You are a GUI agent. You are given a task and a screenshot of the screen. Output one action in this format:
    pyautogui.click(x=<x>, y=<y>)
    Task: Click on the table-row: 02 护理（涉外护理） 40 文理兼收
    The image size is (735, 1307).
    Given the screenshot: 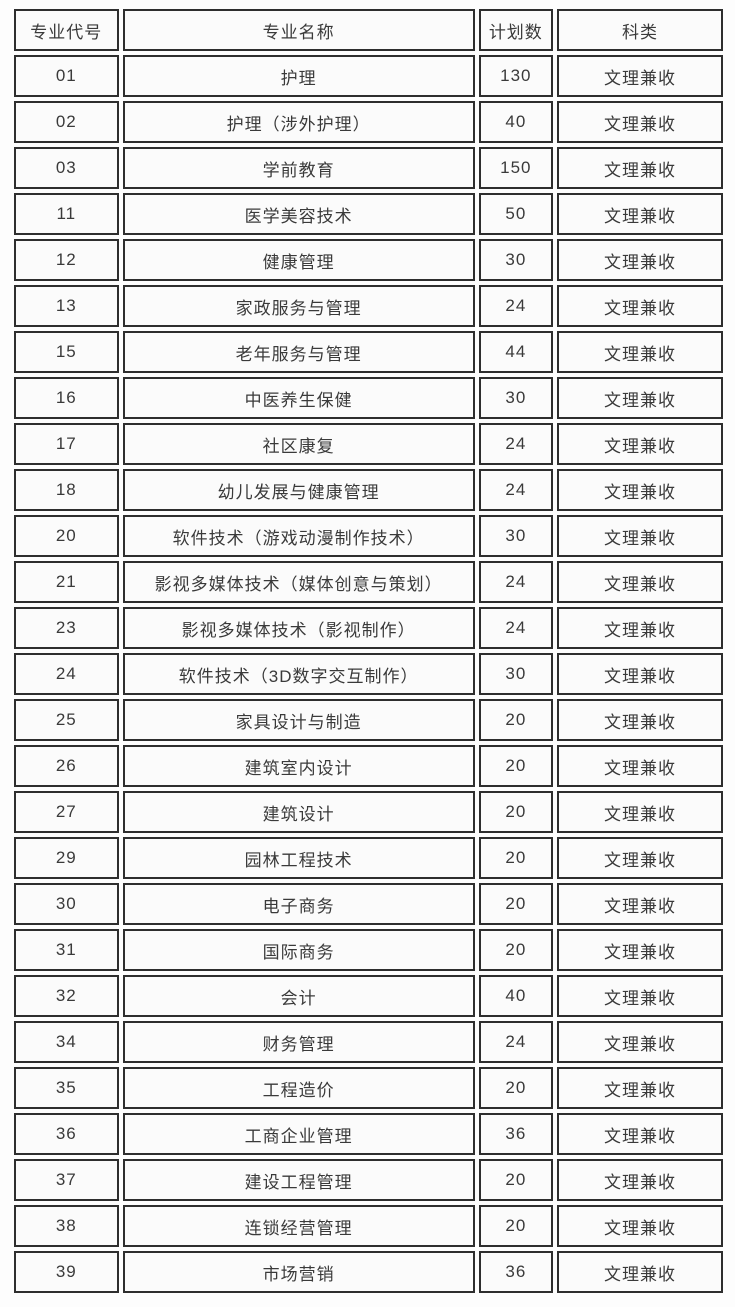 What is the action you would take?
    pyautogui.click(x=368, y=122)
    